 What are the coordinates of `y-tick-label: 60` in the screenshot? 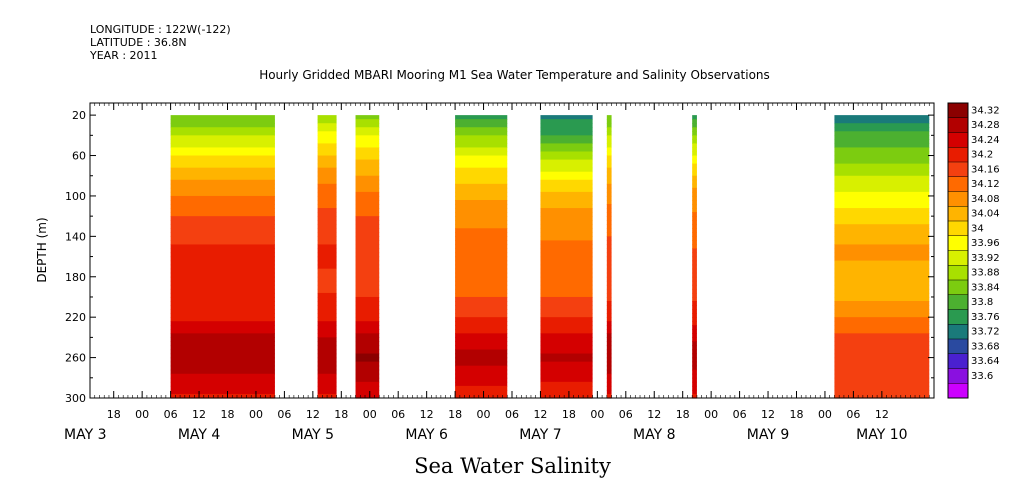 It's located at (79, 156).